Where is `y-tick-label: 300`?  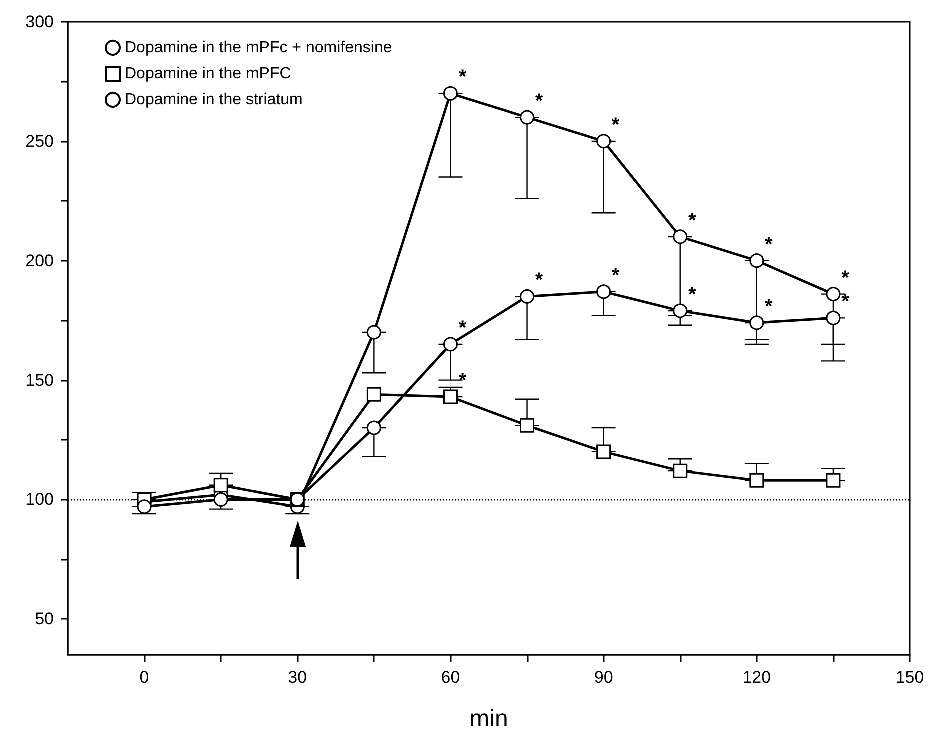
y-tick-label: 300 is located at coordinates (40, 22).